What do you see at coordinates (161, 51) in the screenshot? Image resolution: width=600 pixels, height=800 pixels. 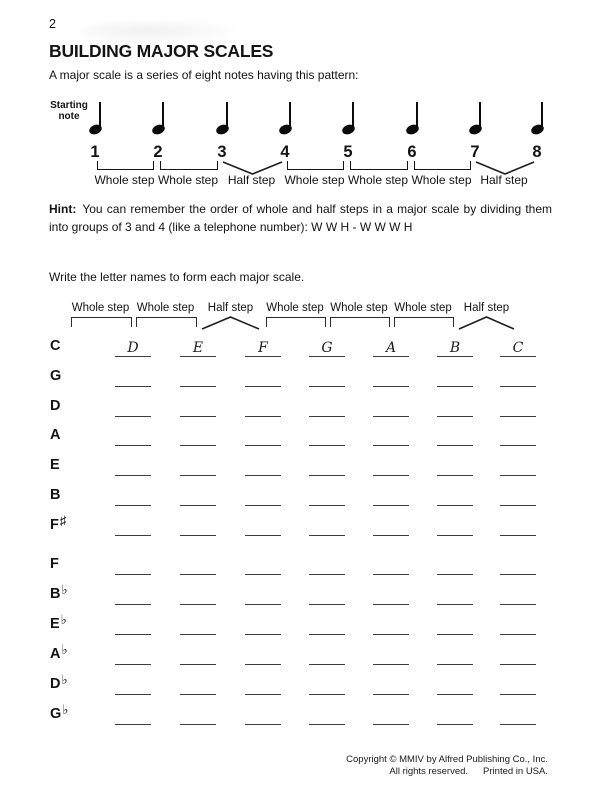 I see `page-title: BUILDING MAJOR SCALES` at bounding box center [161, 51].